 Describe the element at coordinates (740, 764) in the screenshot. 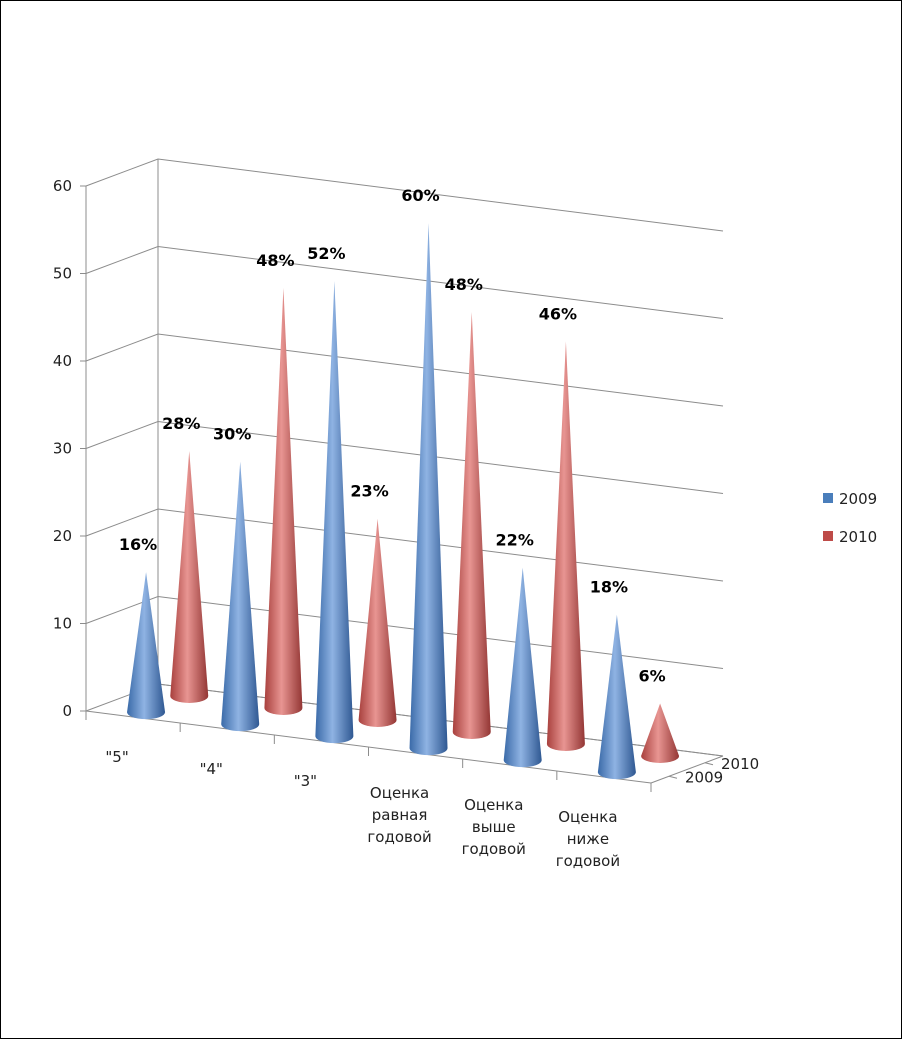

I see `depth-axis-label: 2010` at that location.